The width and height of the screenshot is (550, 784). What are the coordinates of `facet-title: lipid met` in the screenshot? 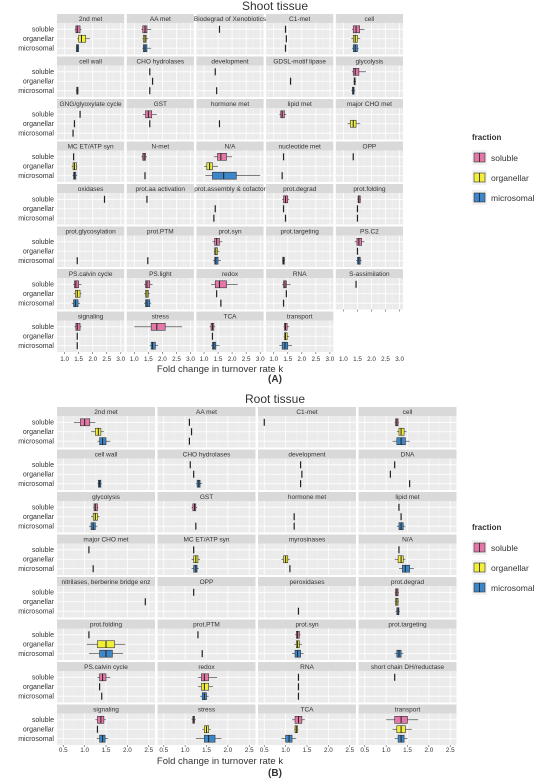 It's located at (300, 104).